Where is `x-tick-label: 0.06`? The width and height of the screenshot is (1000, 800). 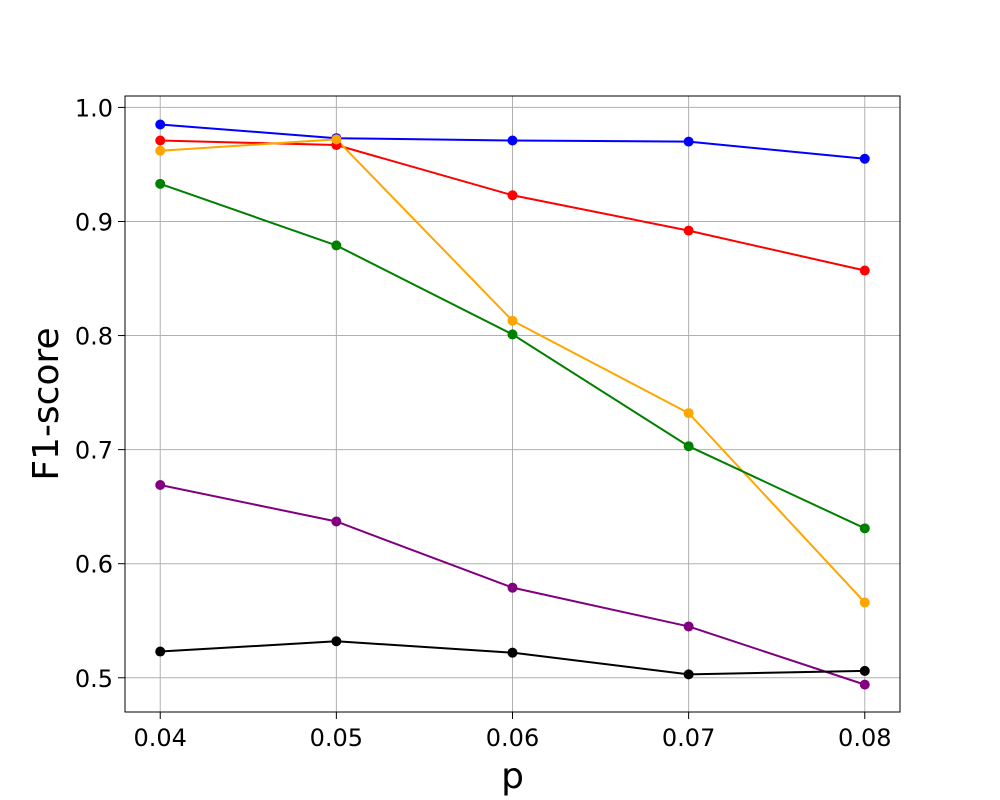
x-tick-label: 0.06 is located at coordinates (512, 738).